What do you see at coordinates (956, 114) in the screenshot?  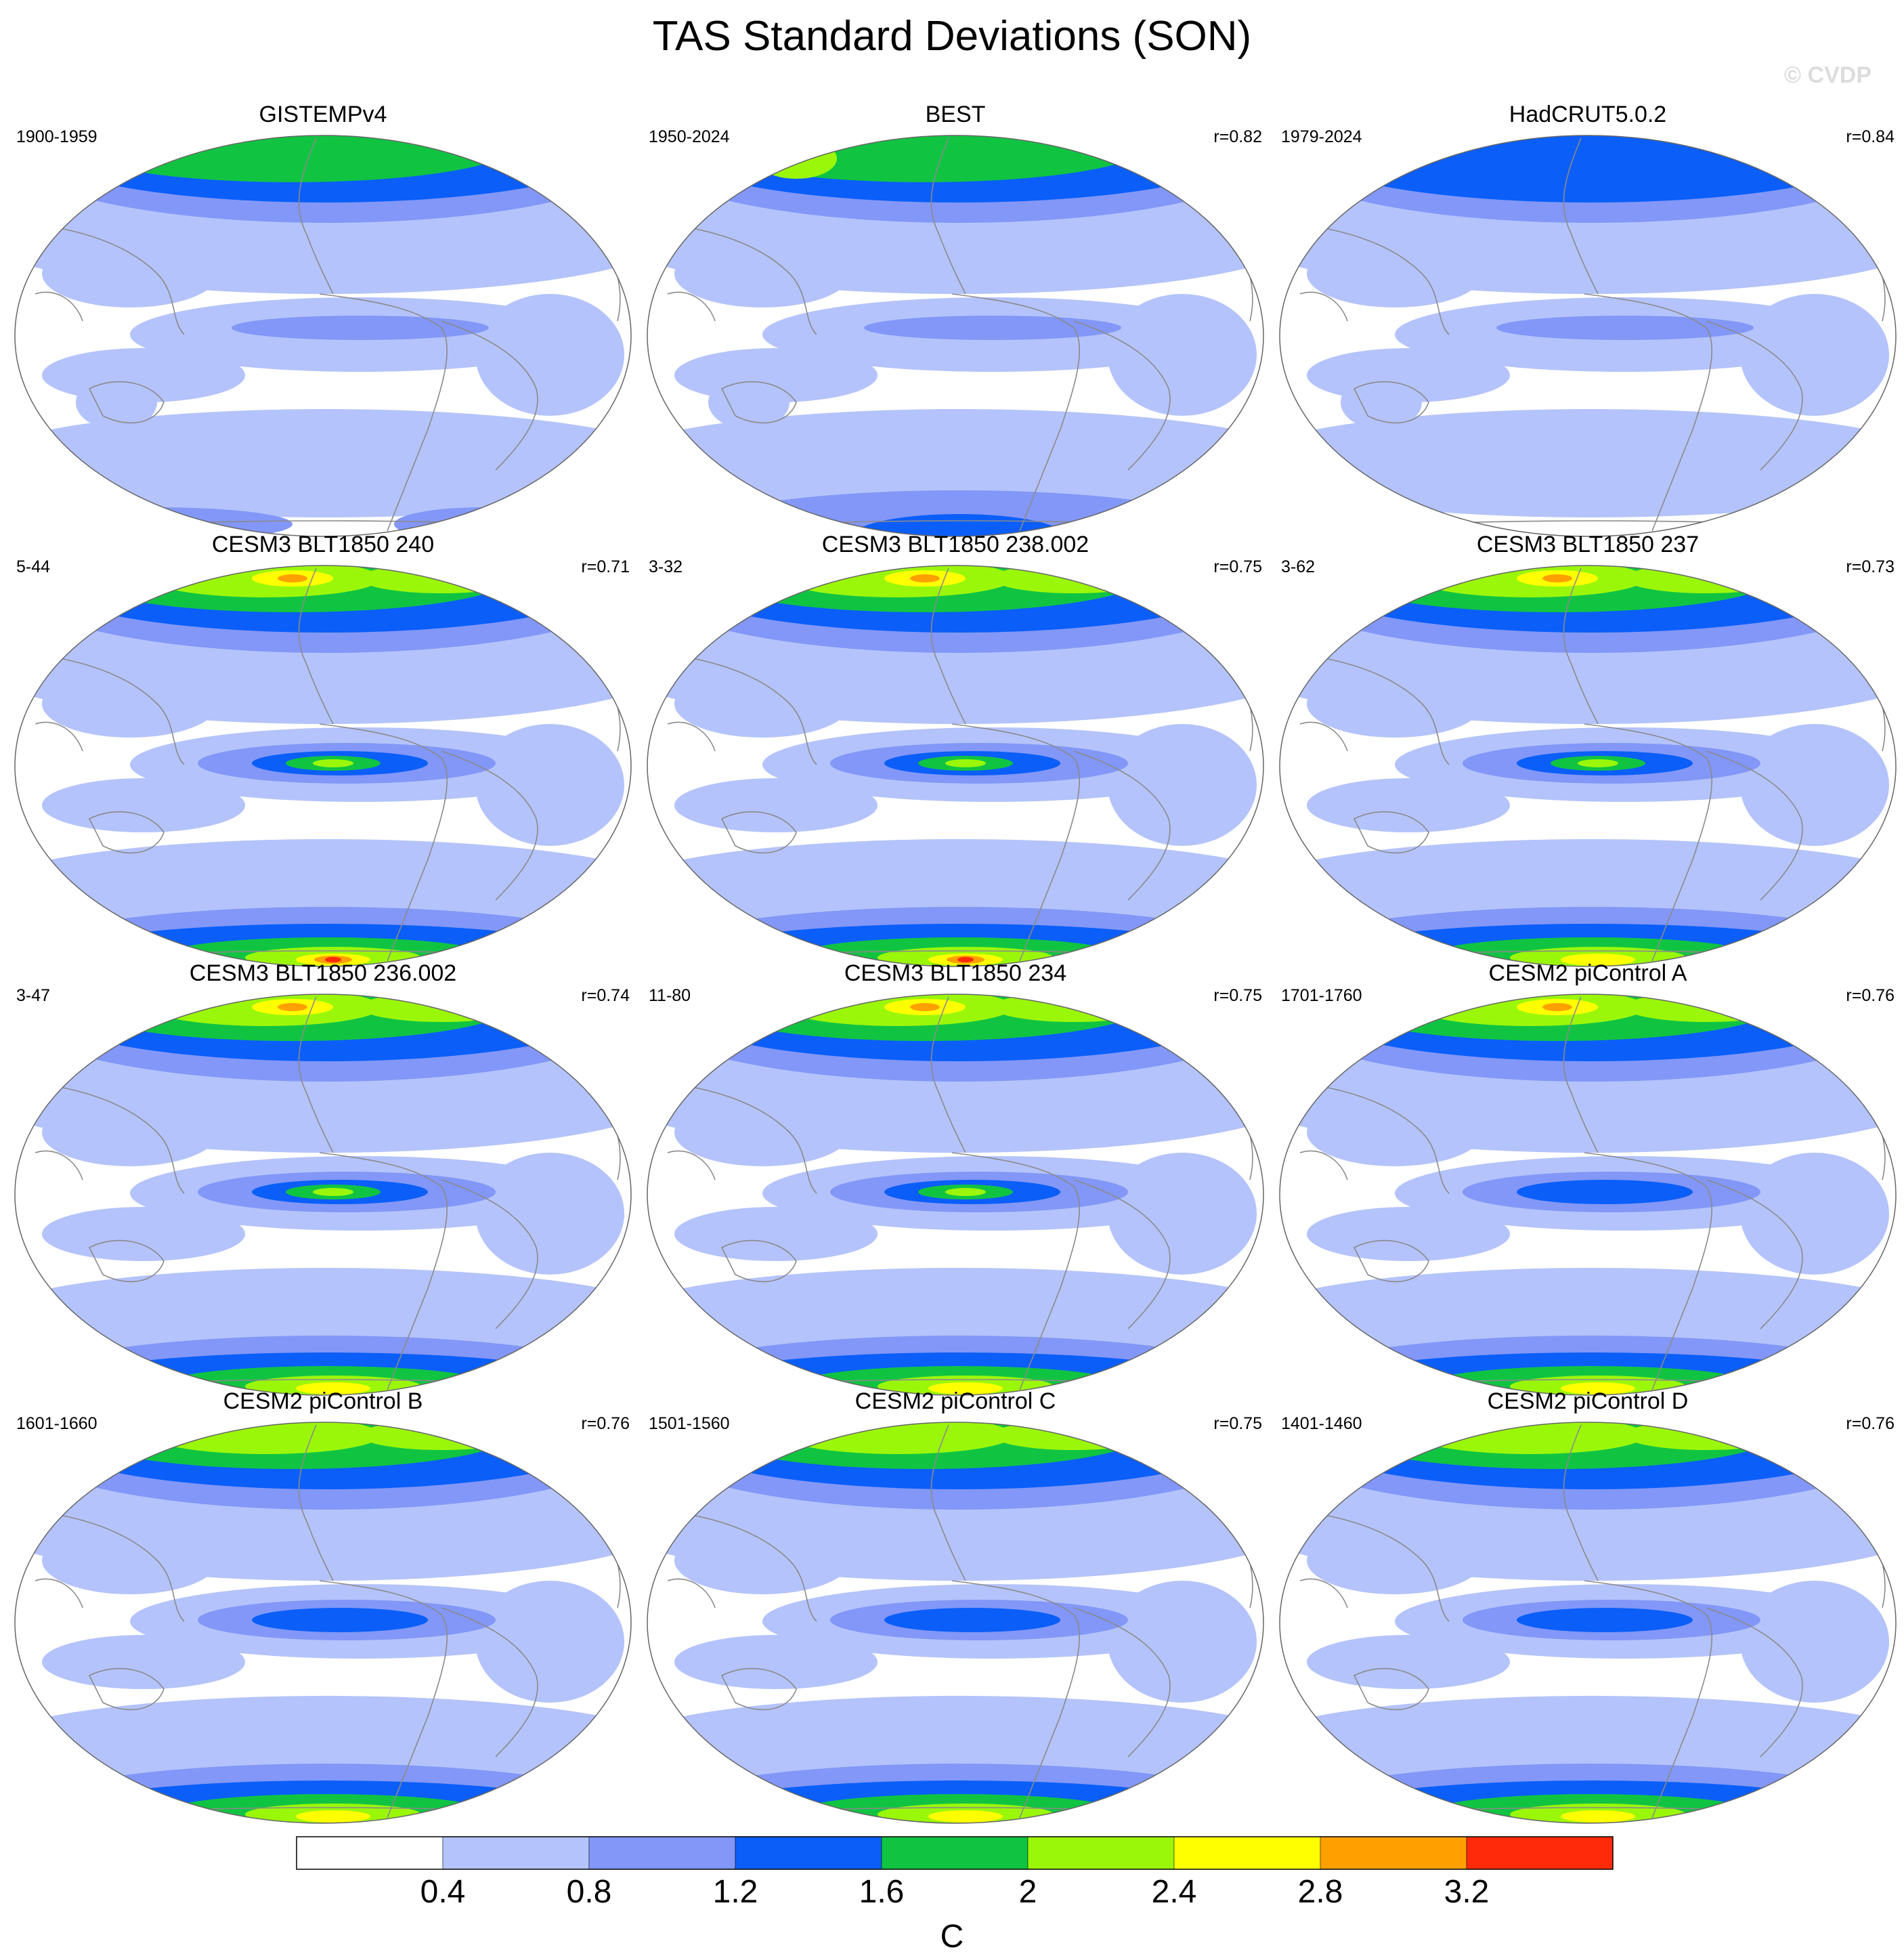 I see `panel-title: BEST` at bounding box center [956, 114].